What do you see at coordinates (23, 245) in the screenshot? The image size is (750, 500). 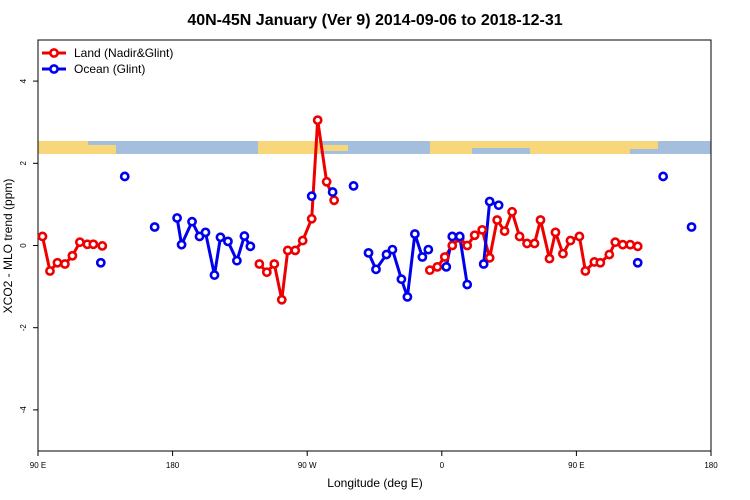 I see `y-tick-label: 0` at bounding box center [23, 245].